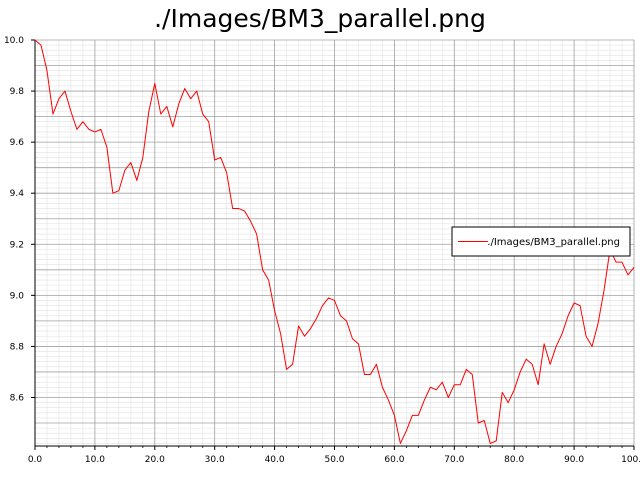 The image size is (640, 480). Describe the element at coordinates (155, 460) in the screenshot. I see `x-tick-label: 20.0` at that location.